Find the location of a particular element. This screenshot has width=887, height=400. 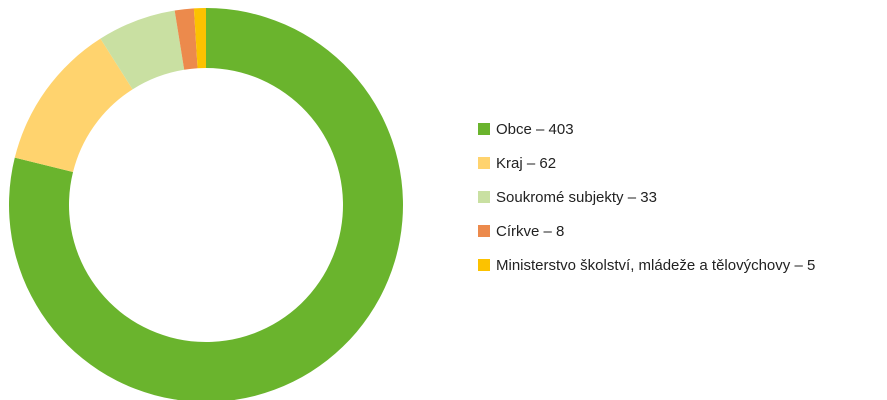

legend-label: Soukromé subjekty – 33 is located at coordinates (576, 197).